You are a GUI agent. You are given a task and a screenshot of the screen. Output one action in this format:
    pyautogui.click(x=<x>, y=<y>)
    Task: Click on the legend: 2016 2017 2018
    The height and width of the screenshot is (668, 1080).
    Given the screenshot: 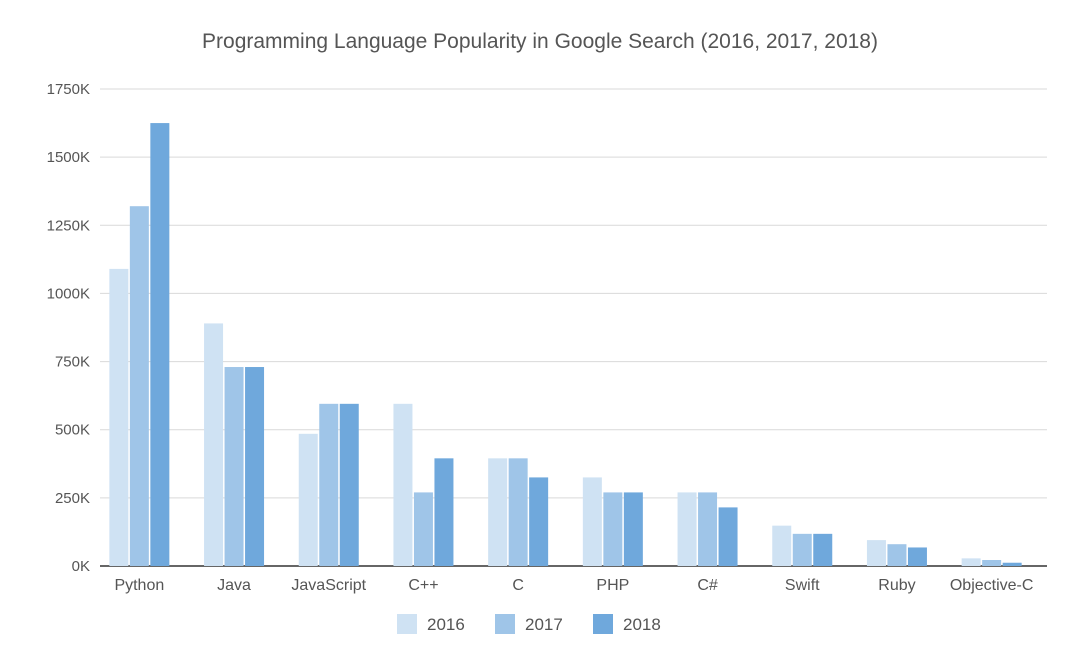 What is the action you would take?
    pyautogui.click(x=529, y=624)
    